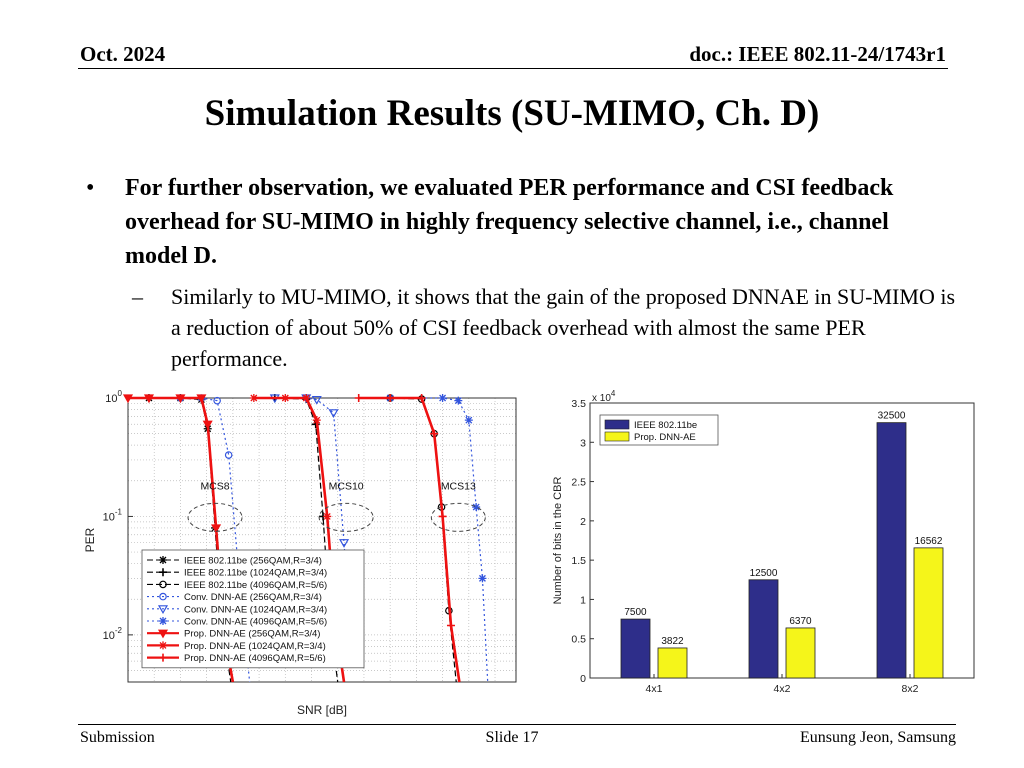 The image size is (1024, 768). What do you see at coordinates (513, 68) in the screenshot?
I see `header-divider` at bounding box center [513, 68].